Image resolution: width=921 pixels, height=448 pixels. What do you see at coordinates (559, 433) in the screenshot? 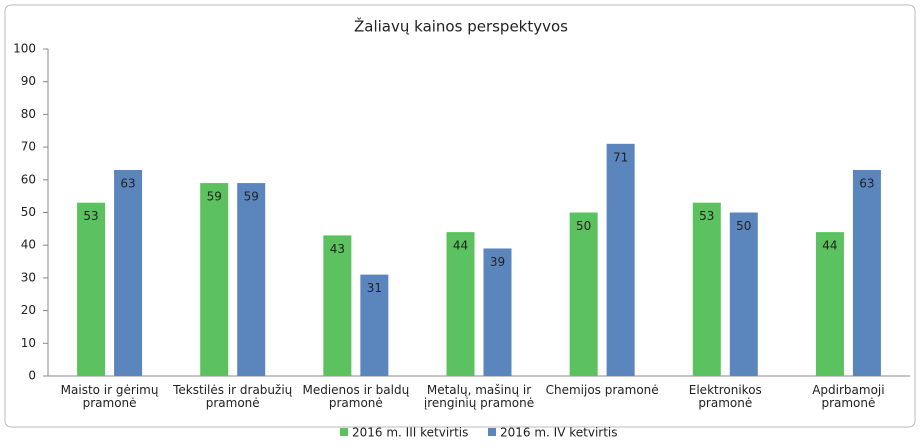
I see `legend-label: 2016 m. IV ketvirtis` at bounding box center [559, 433].